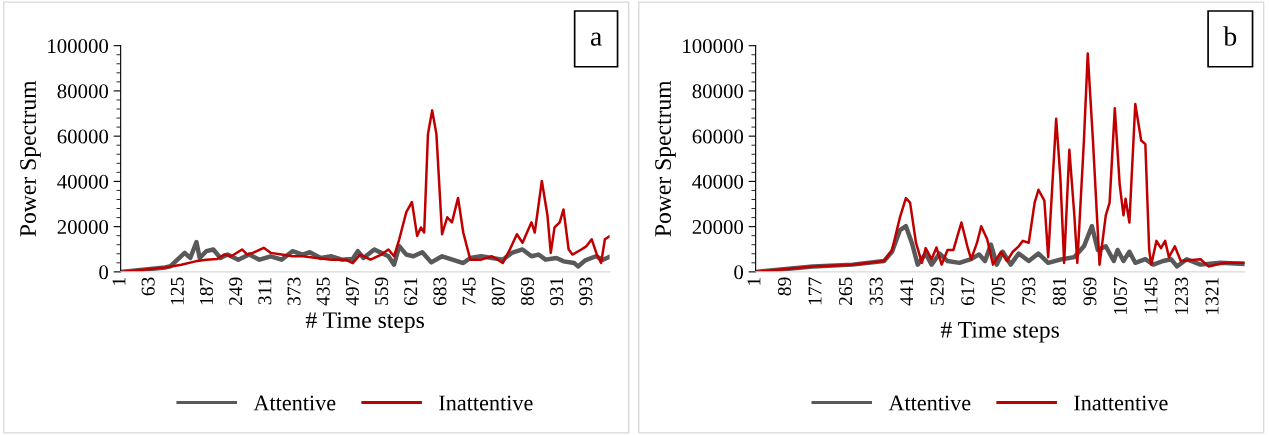 The image size is (1270, 435). Describe the element at coordinates (596, 39) in the screenshot. I see `annotation: a` at that location.